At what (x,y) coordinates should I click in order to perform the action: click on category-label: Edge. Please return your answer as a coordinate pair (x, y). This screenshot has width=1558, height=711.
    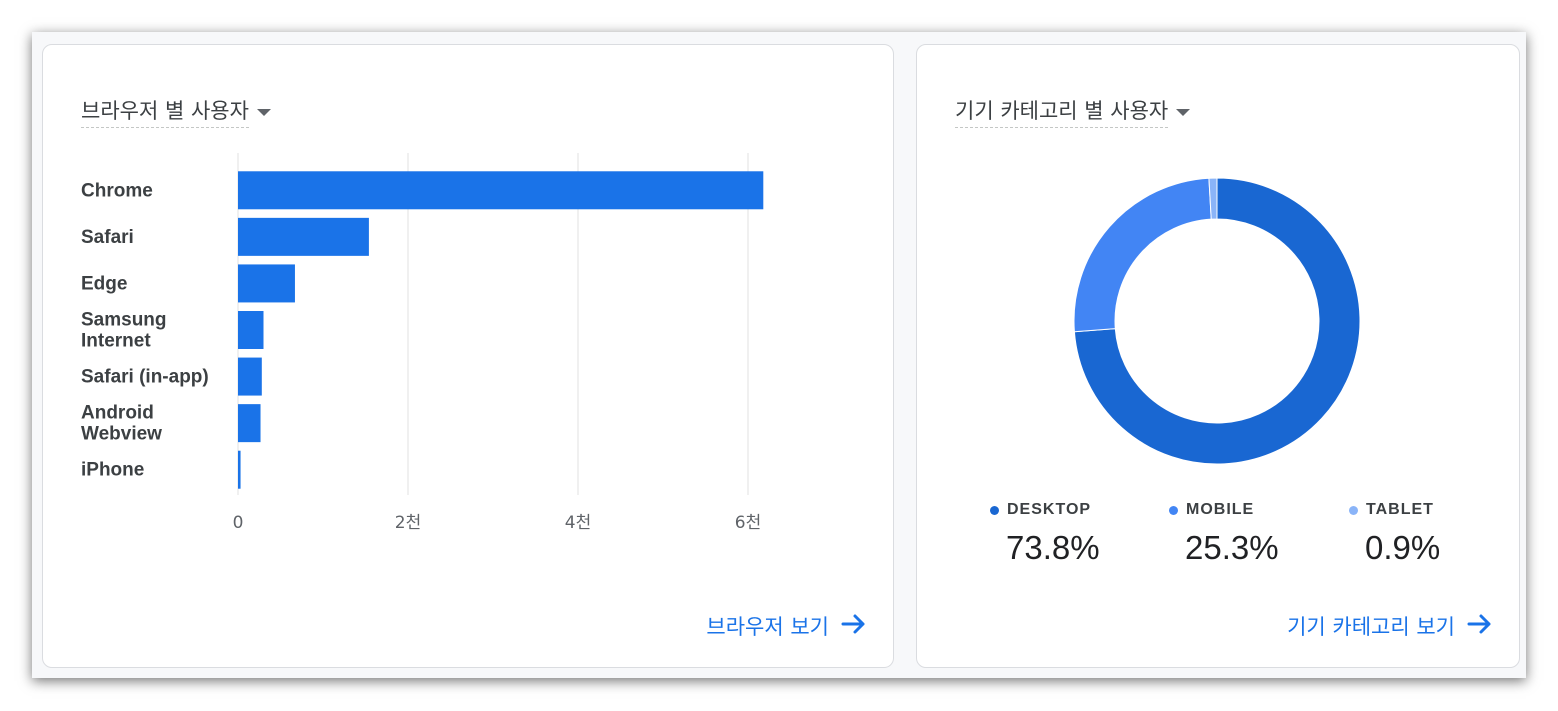
    Looking at the image, I should click on (104, 283).